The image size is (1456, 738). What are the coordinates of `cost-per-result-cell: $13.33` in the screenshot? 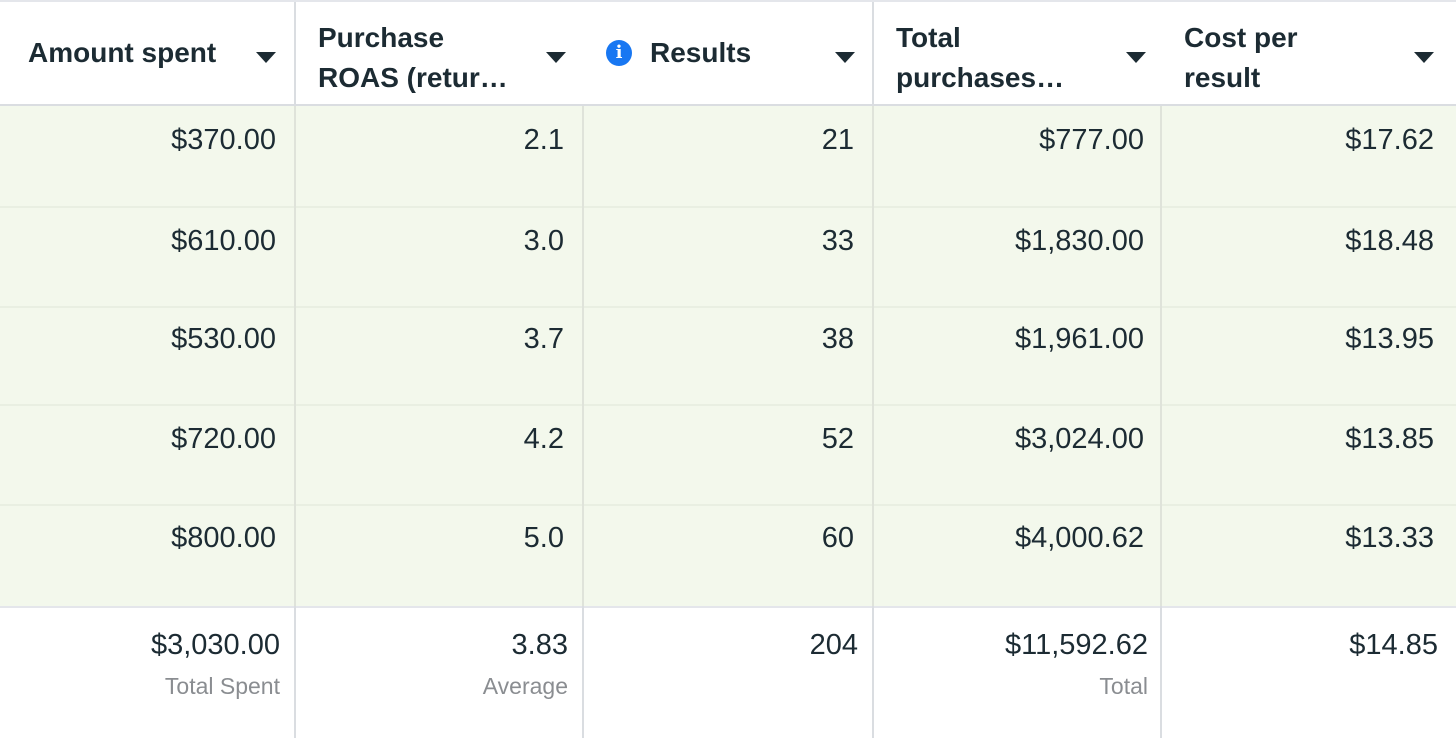 It's located at (1389, 538).